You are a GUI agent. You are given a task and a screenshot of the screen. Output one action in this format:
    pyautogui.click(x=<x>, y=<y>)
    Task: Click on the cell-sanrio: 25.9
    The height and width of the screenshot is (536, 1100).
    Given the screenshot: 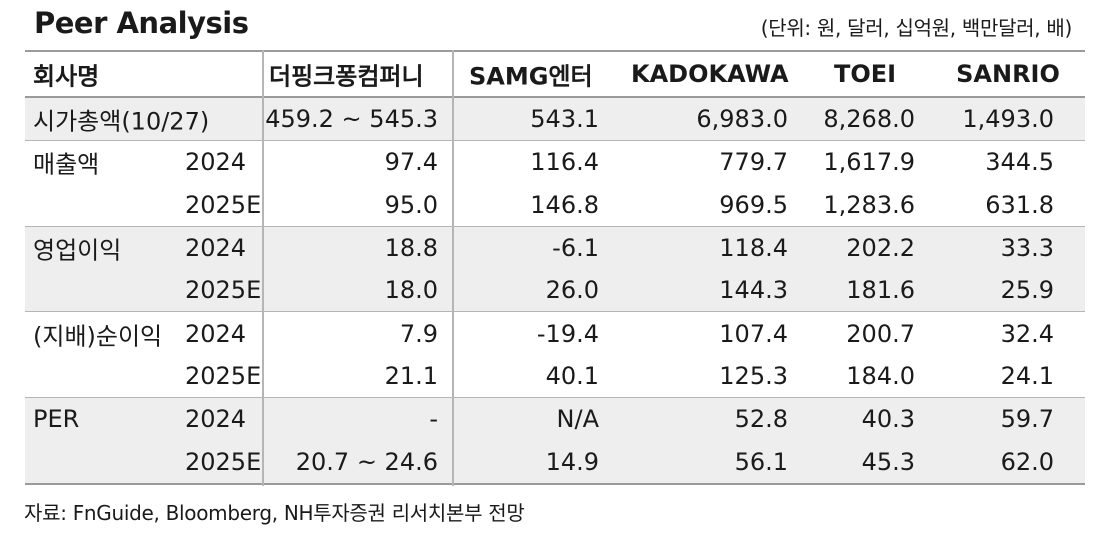 What is the action you would take?
    pyautogui.click(x=1027, y=290)
    